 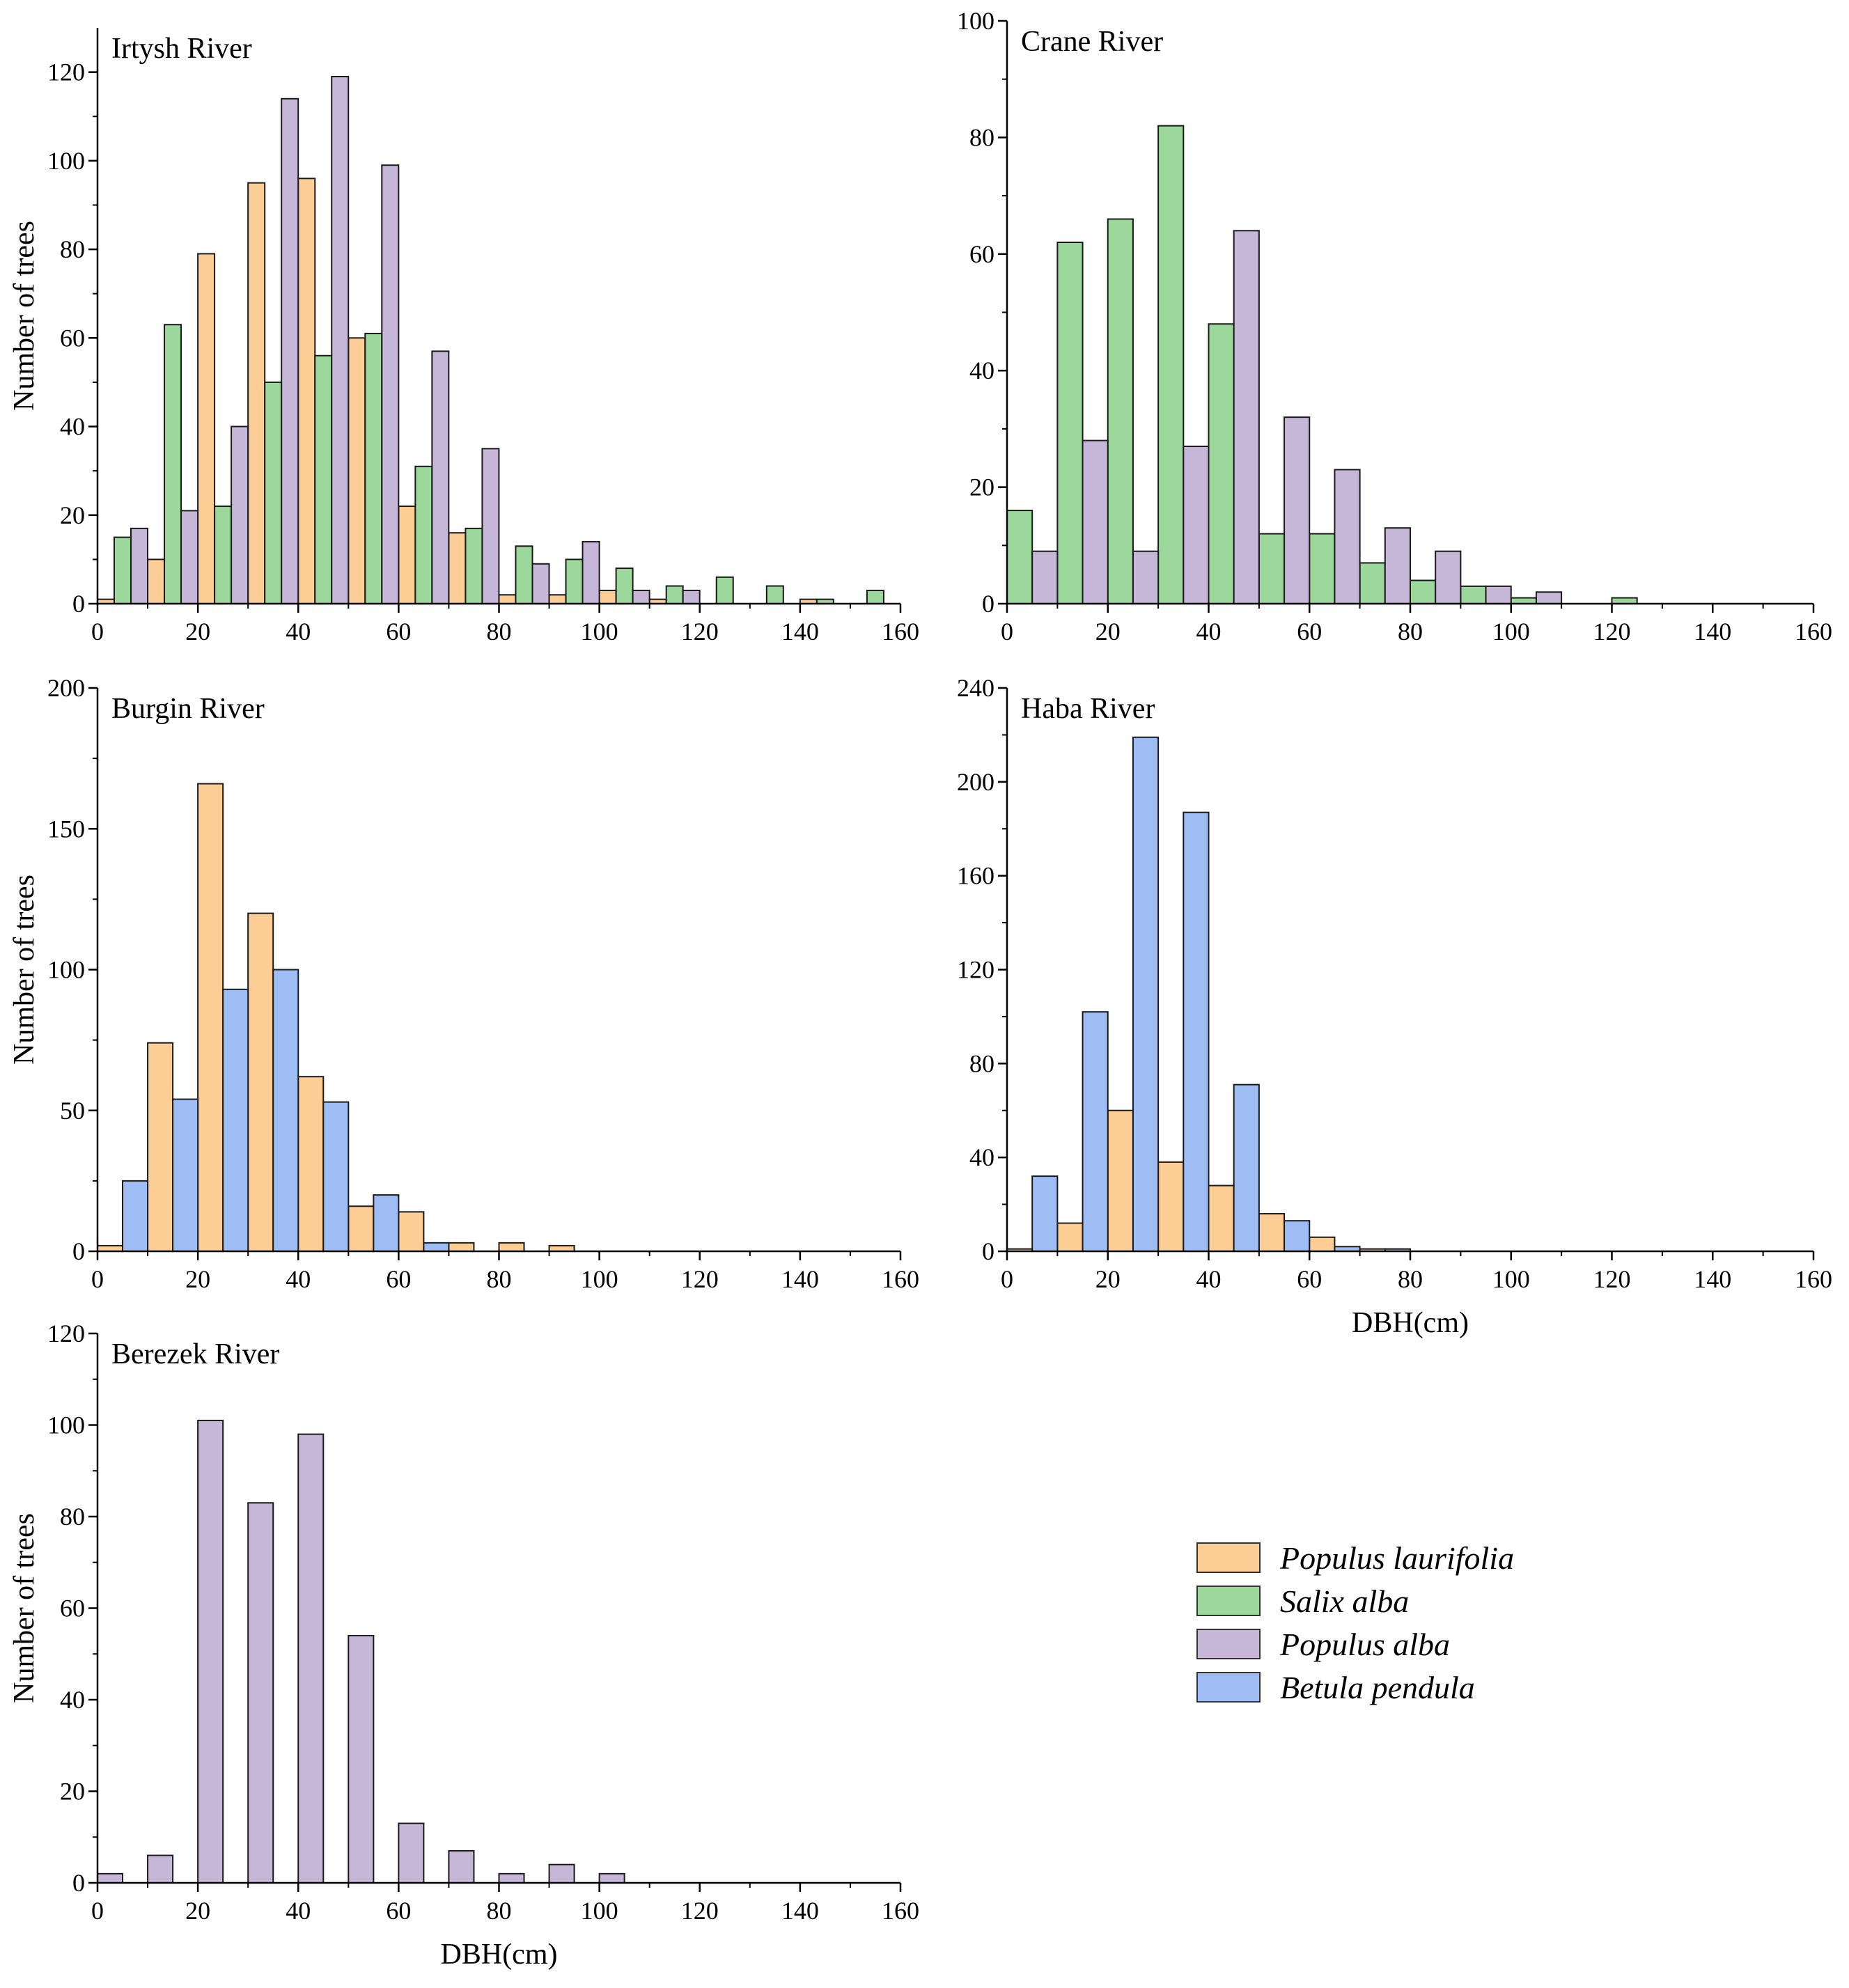 I want to click on panel-title: Burgin River, so click(x=188, y=709).